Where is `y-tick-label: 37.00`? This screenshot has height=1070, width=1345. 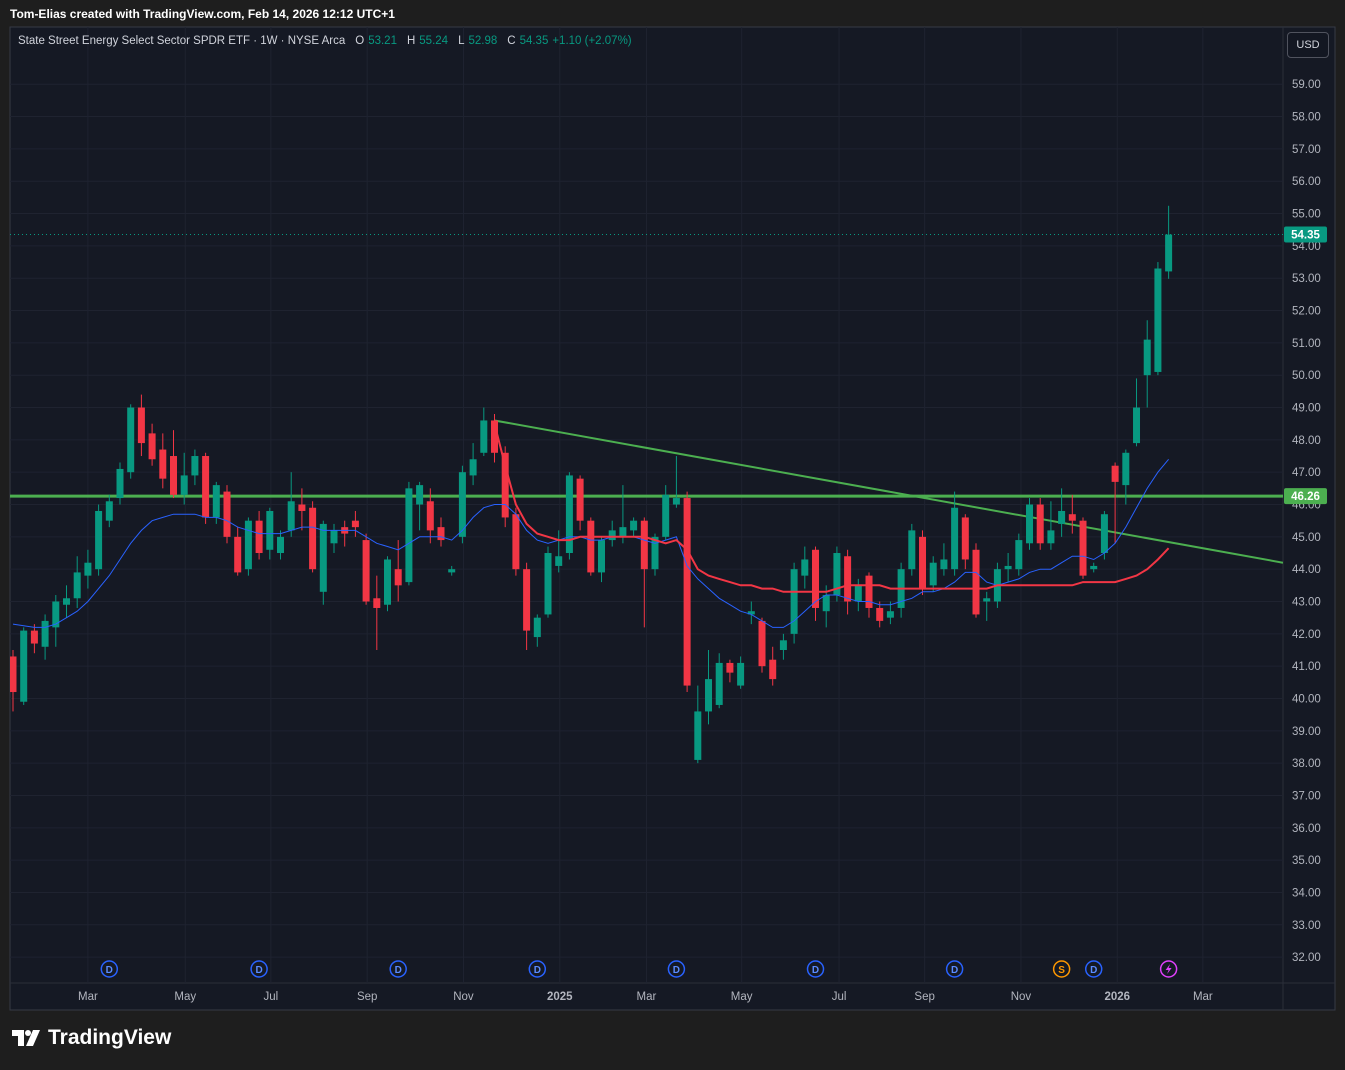 y-tick-label: 37.00 is located at coordinates (1306, 796).